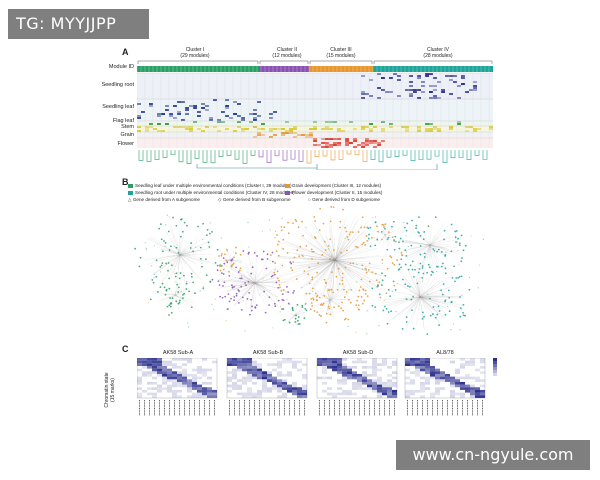 This screenshot has height=480, width=600. Describe the element at coordinates (123, 121) in the screenshot. I see `row-label-flag-leaf: Flag leaf` at that location.